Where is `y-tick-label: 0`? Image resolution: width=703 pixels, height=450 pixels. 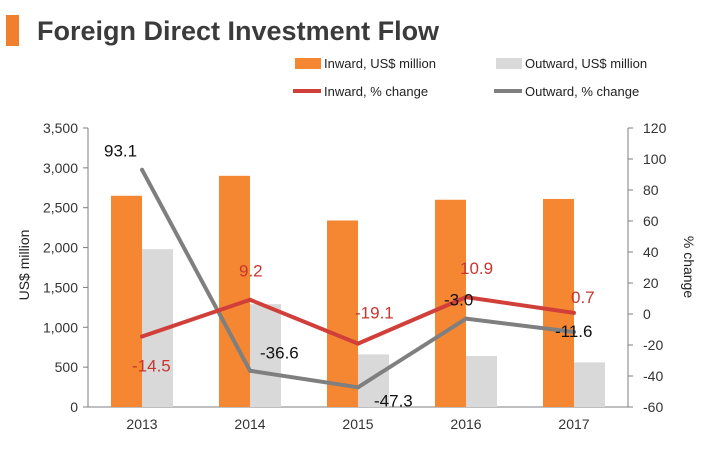
y-tick-label: 0 is located at coordinates (74, 407).